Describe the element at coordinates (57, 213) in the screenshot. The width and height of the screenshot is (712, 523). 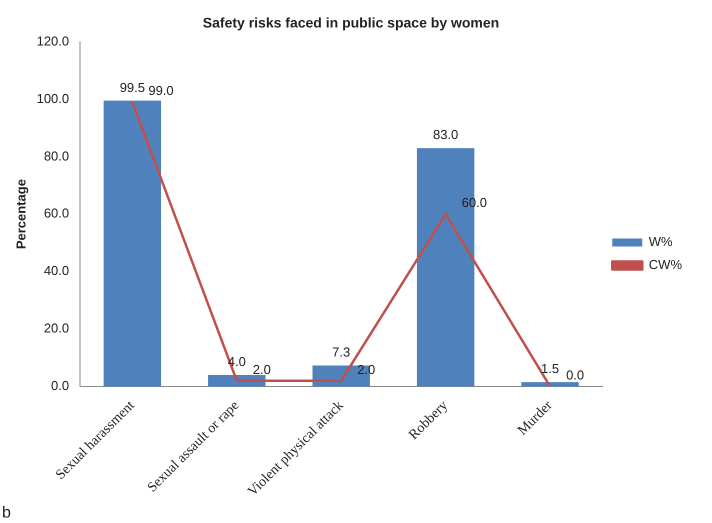
I see `y-tick-label: 60.0` at that location.